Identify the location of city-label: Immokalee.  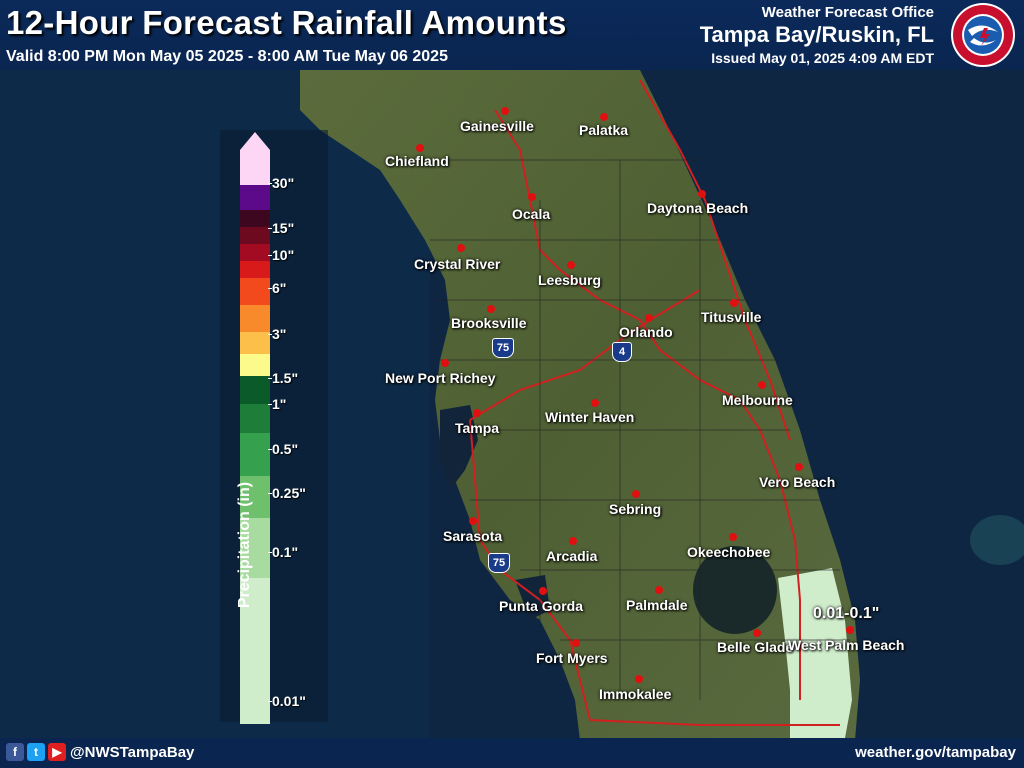
(635, 694).